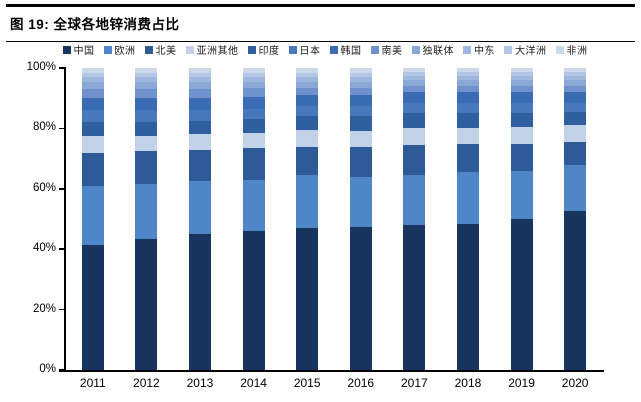  I want to click on legend-label: 中国, so click(84, 51).